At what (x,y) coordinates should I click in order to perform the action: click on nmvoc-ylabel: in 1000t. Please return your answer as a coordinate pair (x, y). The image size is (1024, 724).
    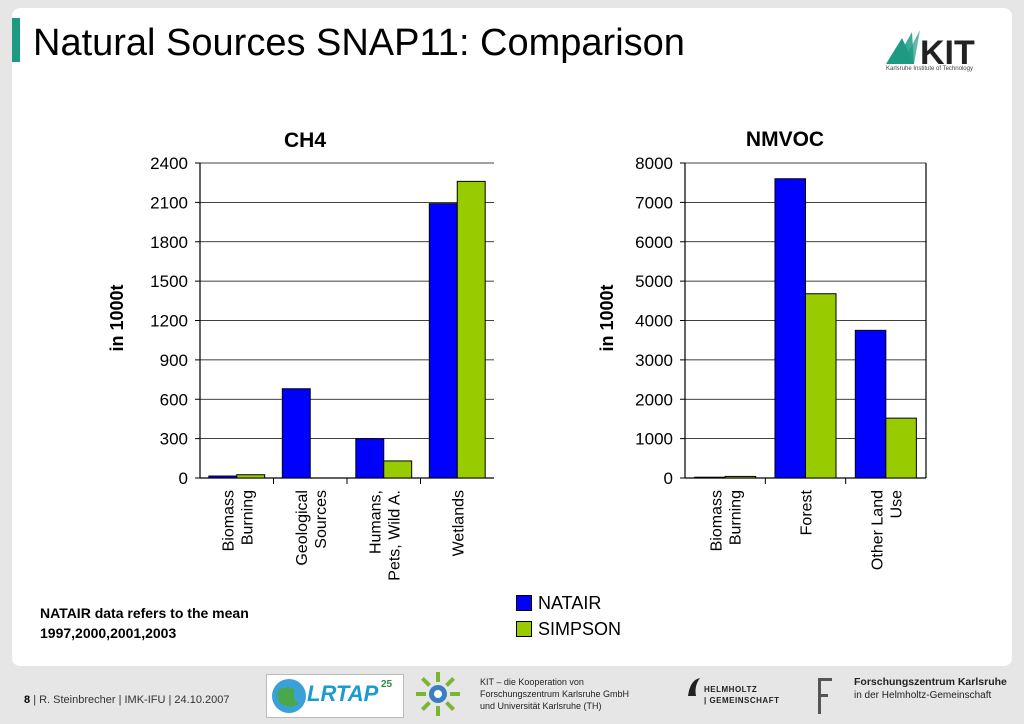
    Looking at the image, I should click on (607, 317).